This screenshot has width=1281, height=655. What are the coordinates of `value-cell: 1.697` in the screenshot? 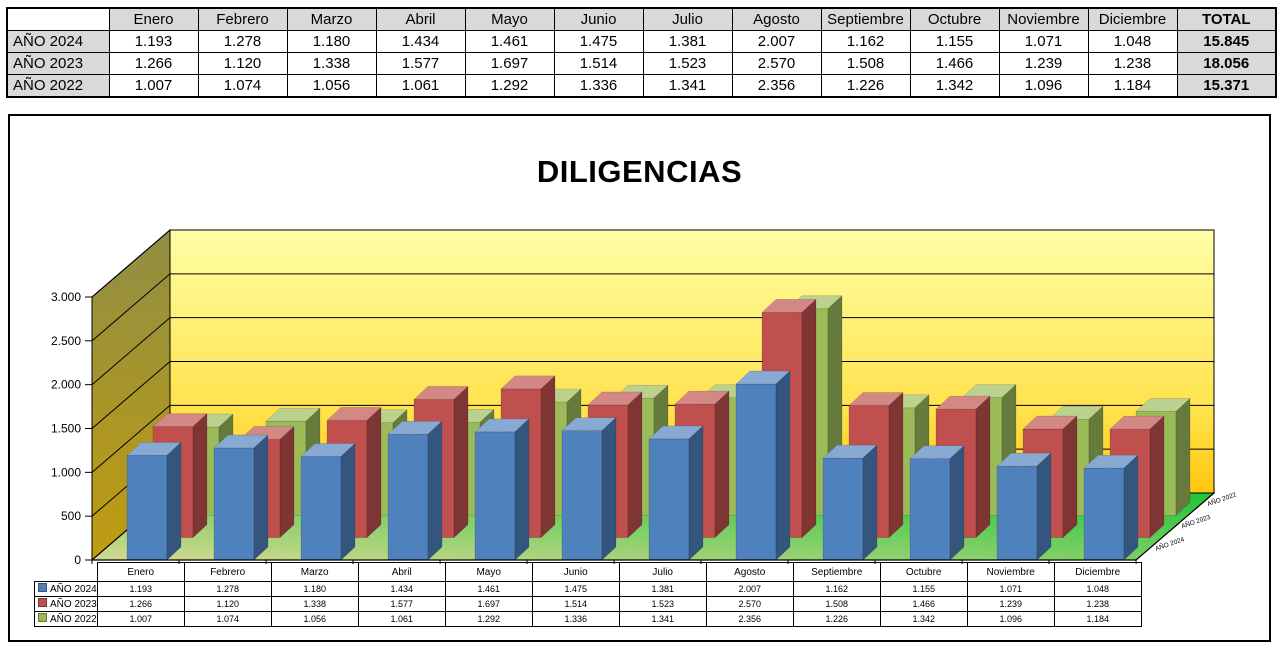 It's located at (509, 63).